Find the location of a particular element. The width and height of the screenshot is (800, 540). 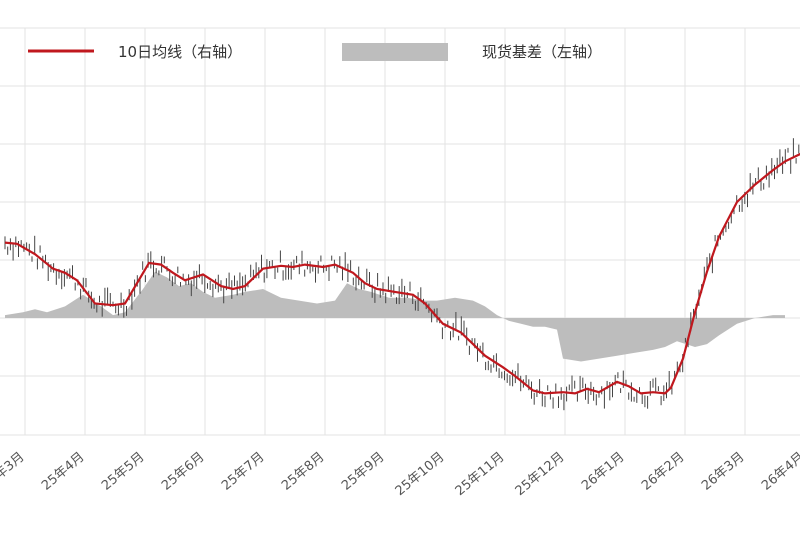

x-tick-label: 25年6月 is located at coordinates (183, 472).